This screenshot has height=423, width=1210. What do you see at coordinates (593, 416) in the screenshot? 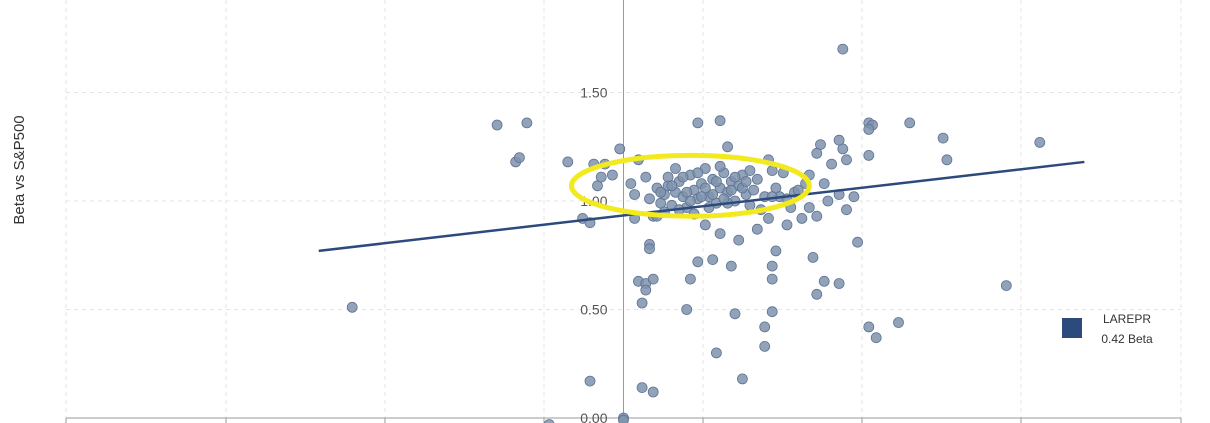
I see `y-tick-label: 0.00` at bounding box center [593, 416].